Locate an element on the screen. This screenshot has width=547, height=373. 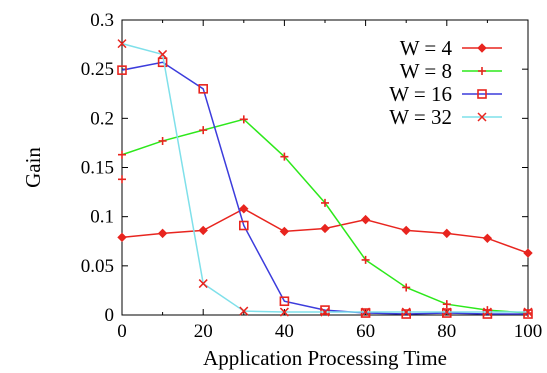
y-tick-label: 0.2 is located at coordinates (102, 118).